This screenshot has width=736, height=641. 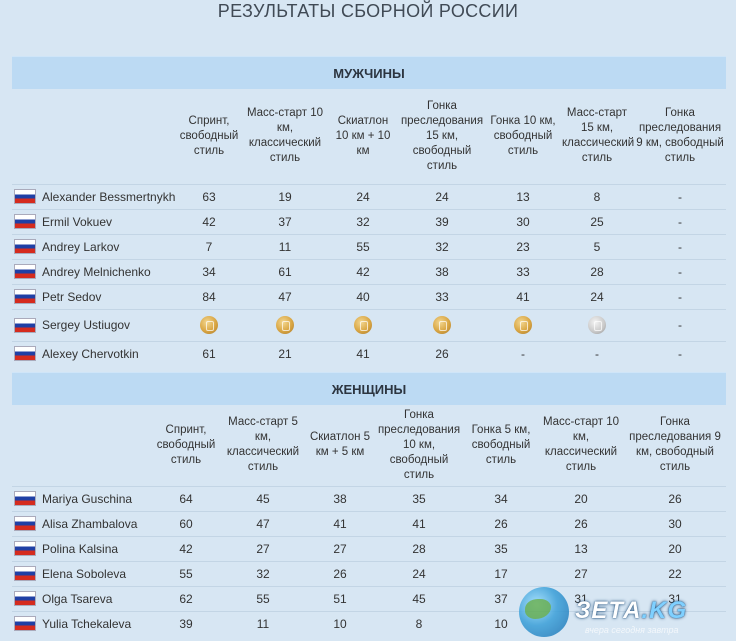 I want to click on athlete-name: Alisa Zhambalova, so click(x=90, y=523).